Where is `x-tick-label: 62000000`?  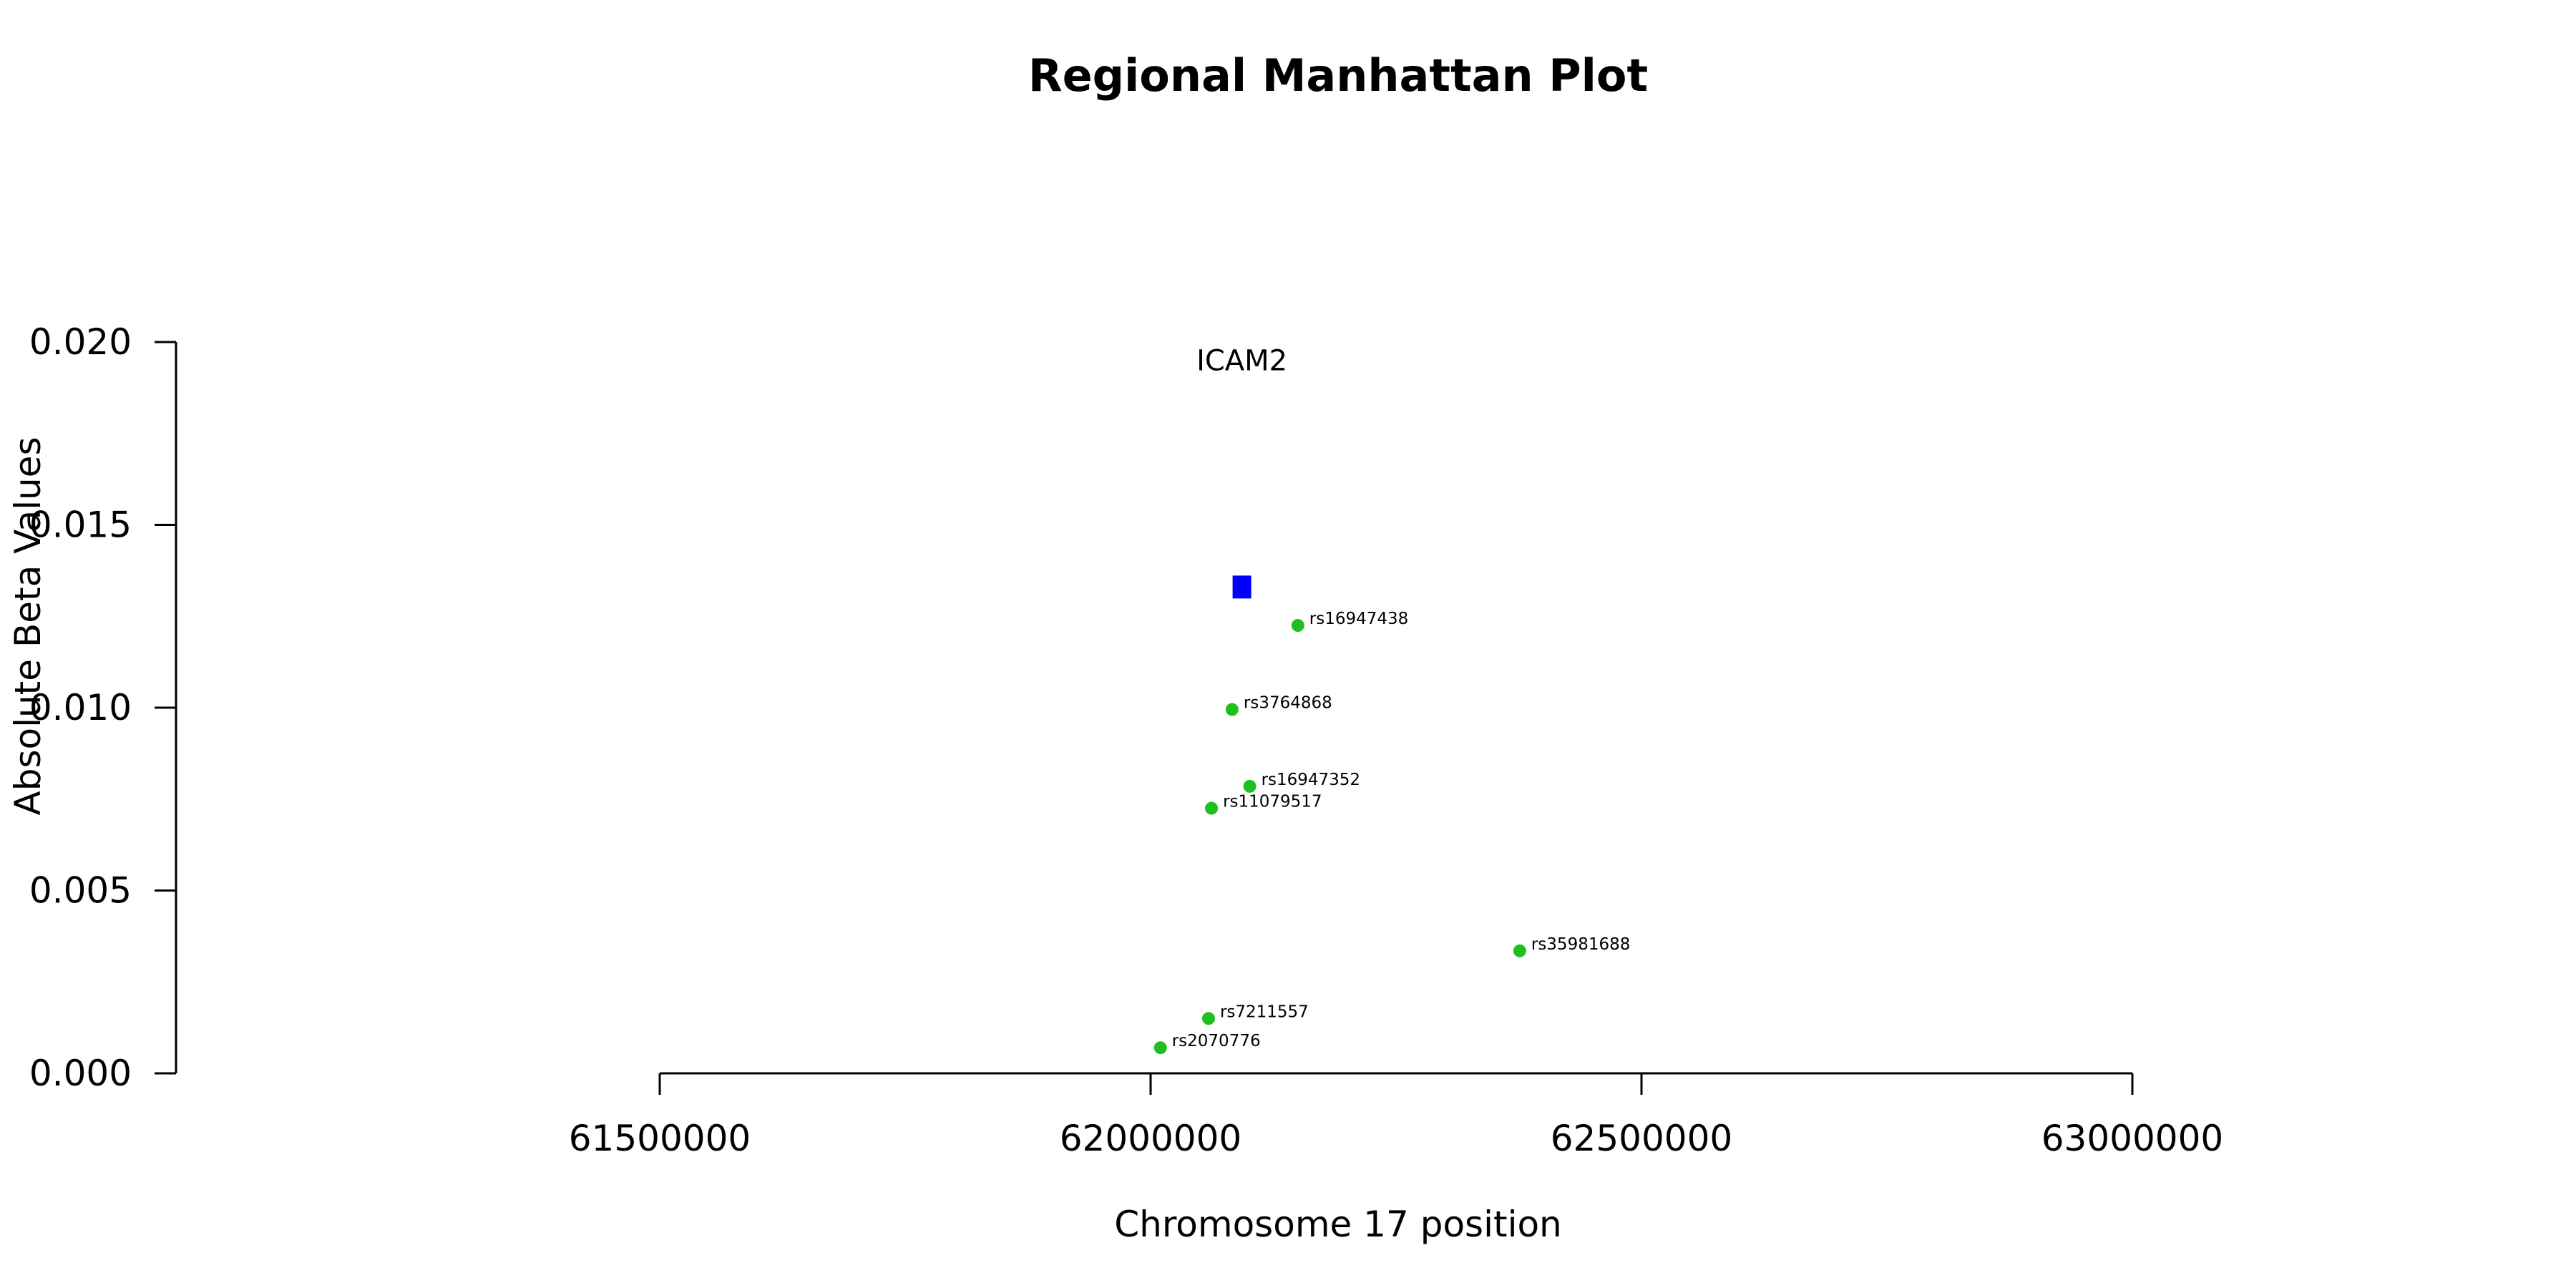
x-tick-label: 62000000 is located at coordinates (1151, 1138).